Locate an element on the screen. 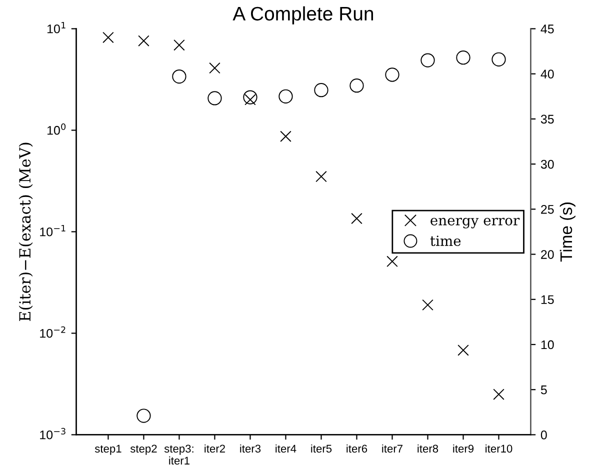  y2-tick-label: 45 is located at coordinates (547, 29).